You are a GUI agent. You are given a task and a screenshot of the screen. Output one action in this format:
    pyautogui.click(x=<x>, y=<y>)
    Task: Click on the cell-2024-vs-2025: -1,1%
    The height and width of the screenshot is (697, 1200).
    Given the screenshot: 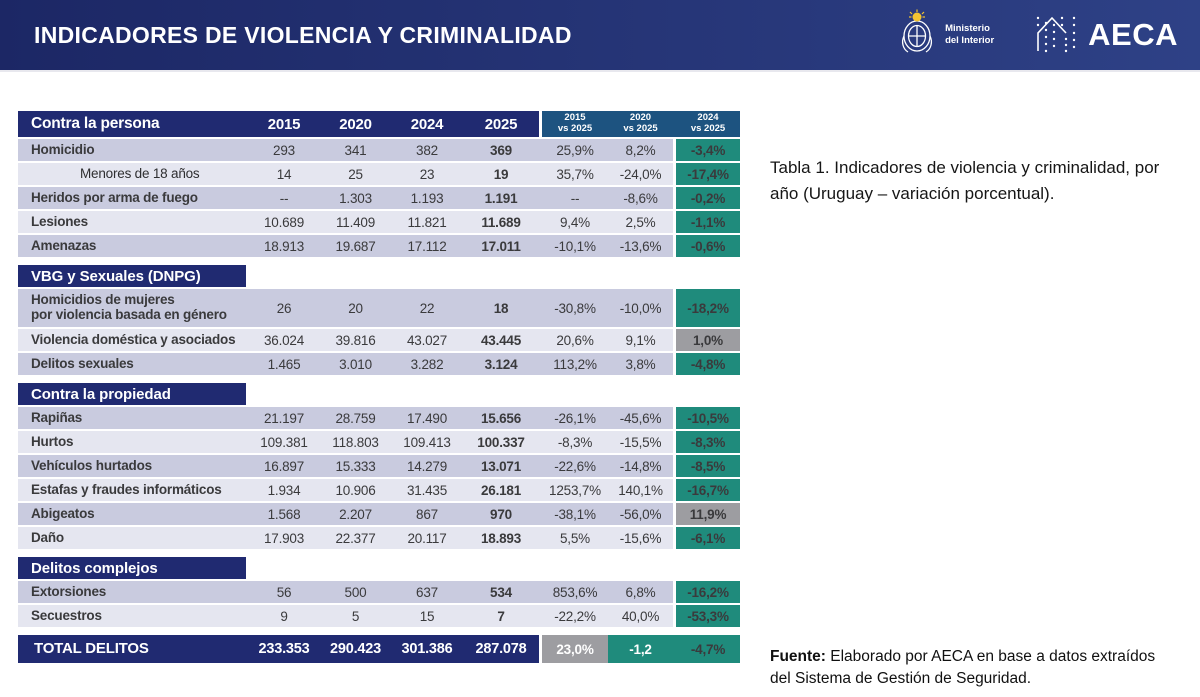 What is the action you would take?
    pyautogui.click(x=708, y=222)
    